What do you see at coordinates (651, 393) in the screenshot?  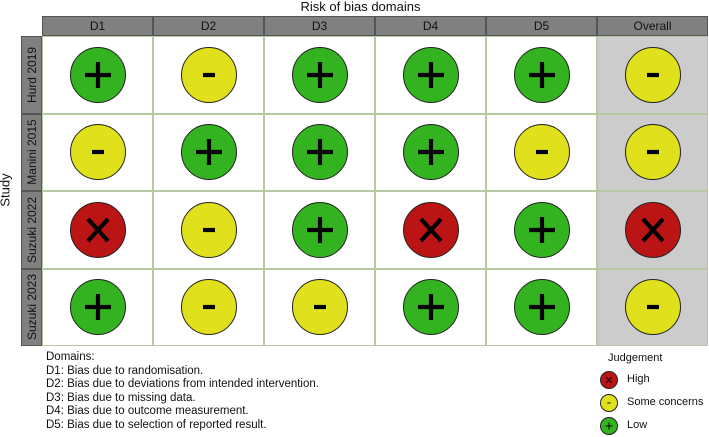 I see `judgement-legend: Judgement High Some concerns Low` at bounding box center [651, 393].